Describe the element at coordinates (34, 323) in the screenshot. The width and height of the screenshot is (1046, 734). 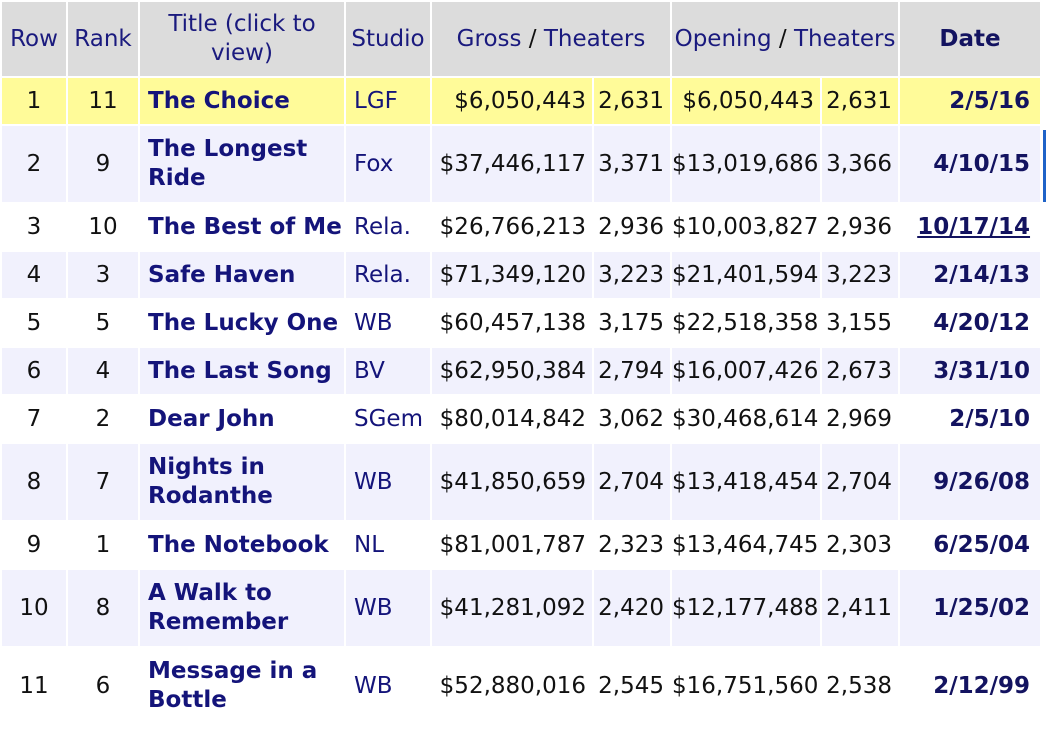
I see `row-number: 5` at that location.